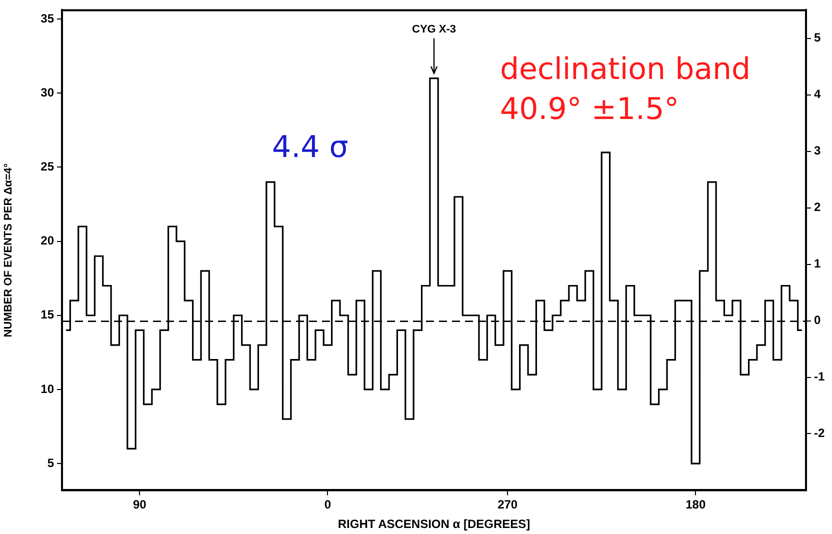 This screenshot has height=534, width=832. I want to click on y2-tick-label: 4, so click(817, 94).